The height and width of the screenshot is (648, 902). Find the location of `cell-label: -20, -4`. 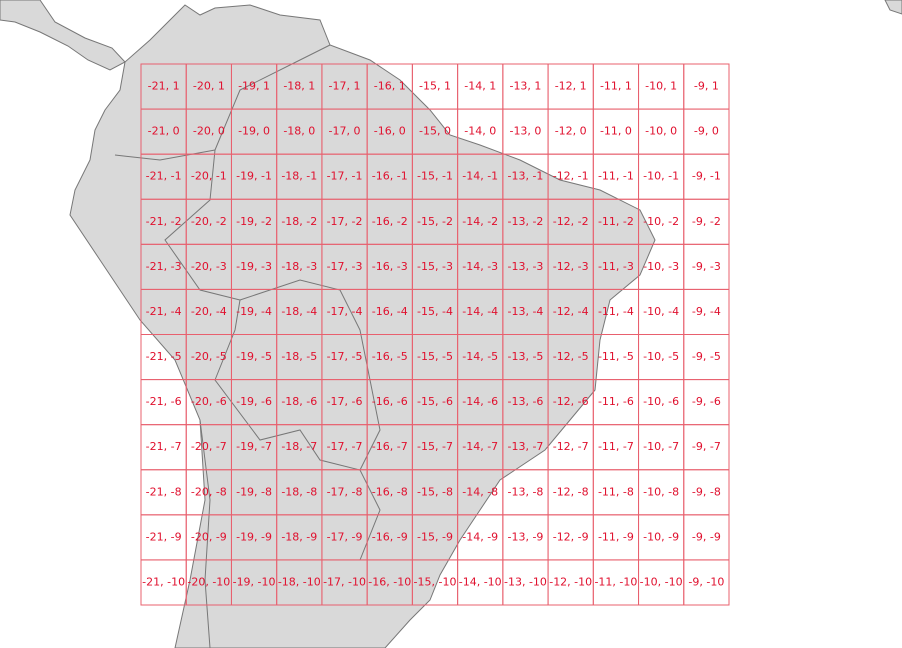

cell-label: -20, -4 is located at coordinates (209, 311).